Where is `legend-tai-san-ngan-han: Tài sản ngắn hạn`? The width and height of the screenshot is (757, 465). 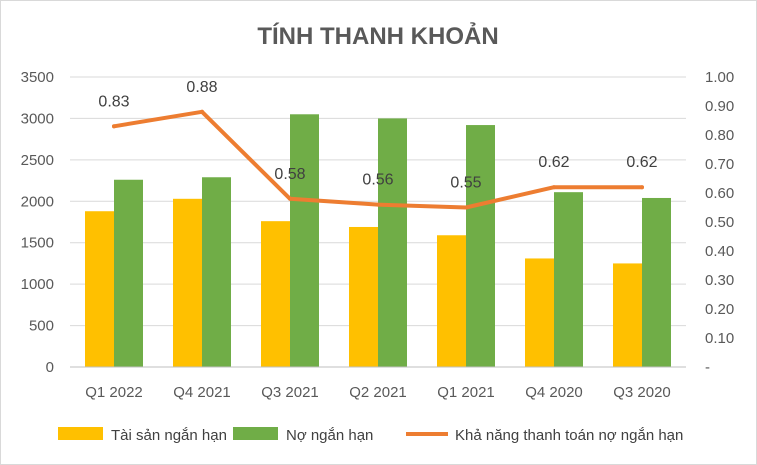 legend-tai-san-ngan-han: Tài sản ngắn hạn is located at coordinates (142, 435).